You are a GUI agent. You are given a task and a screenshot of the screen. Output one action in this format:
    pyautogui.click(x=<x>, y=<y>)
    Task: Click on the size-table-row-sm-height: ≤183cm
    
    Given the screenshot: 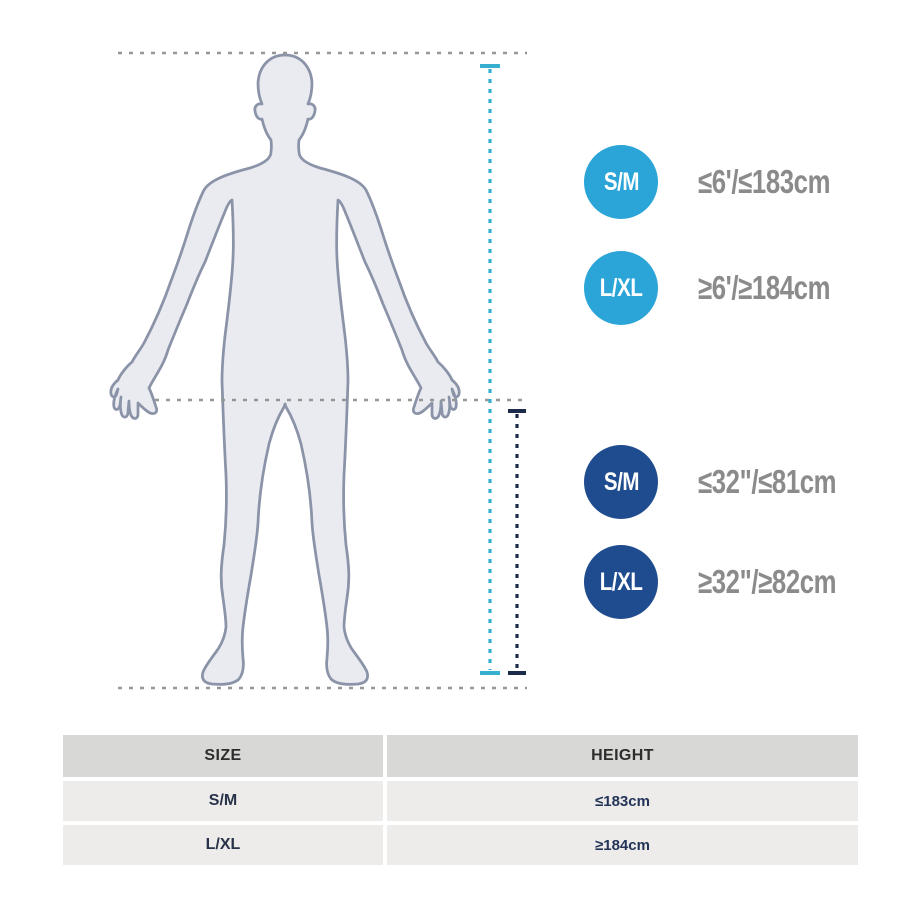 What is the action you would take?
    pyautogui.click(x=622, y=801)
    